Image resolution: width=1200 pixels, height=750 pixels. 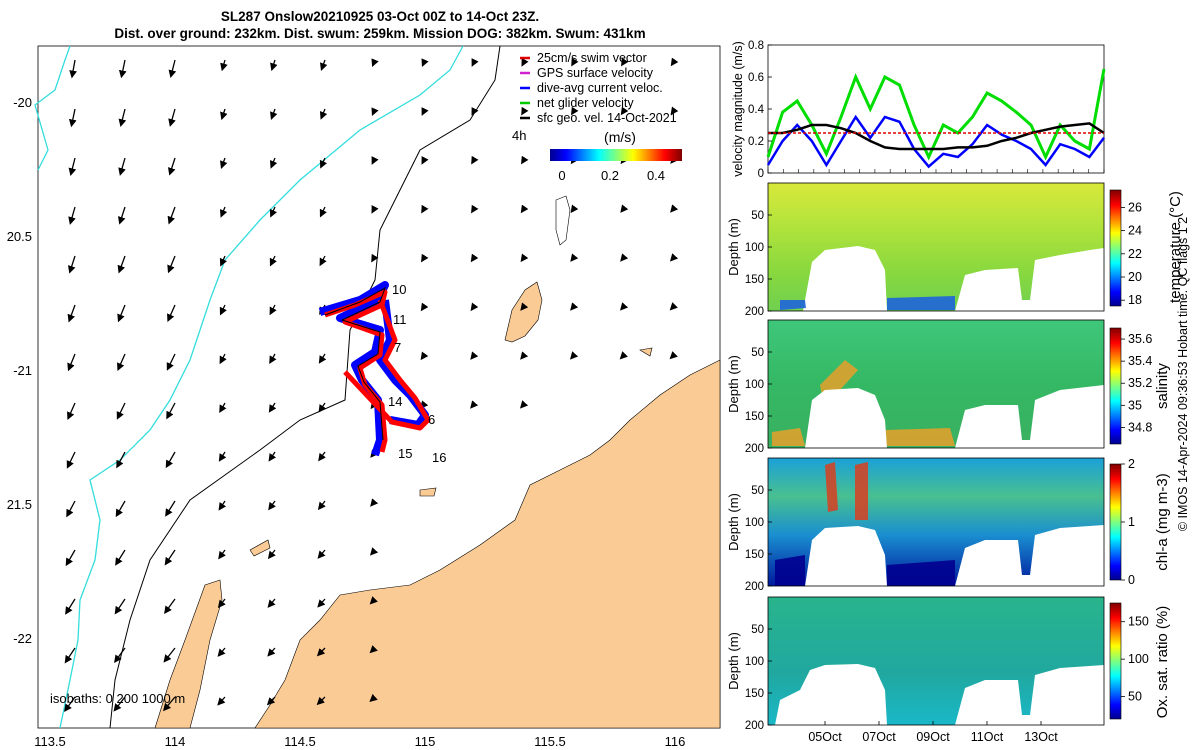 What do you see at coordinates (1115, 522) in the screenshot?
I see `chla-colorbar` at bounding box center [1115, 522].